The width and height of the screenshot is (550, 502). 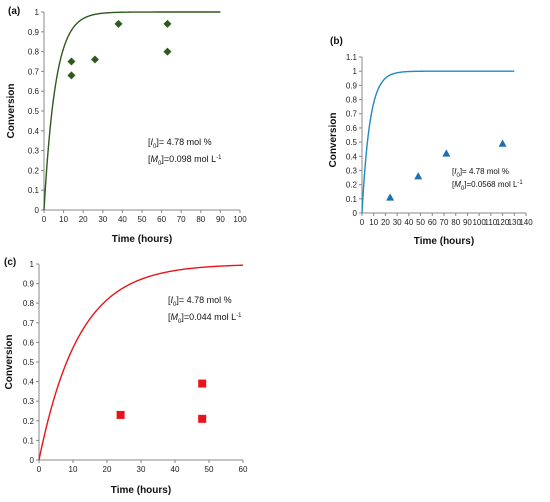 I want to click on annotation-monomer: [M0]=0.0568 mol L-1, so click(x=487, y=186).